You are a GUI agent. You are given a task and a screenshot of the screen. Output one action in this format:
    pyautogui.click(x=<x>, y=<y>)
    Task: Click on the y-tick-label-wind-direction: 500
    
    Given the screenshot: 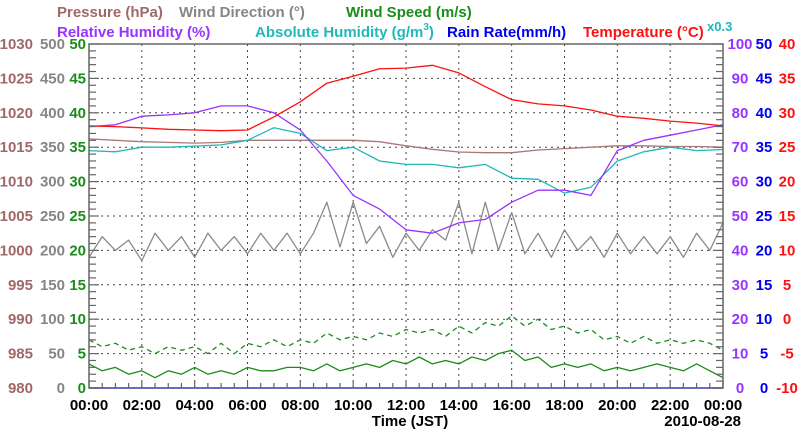 What is the action you would take?
    pyautogui.click(x=52, y=44)
    